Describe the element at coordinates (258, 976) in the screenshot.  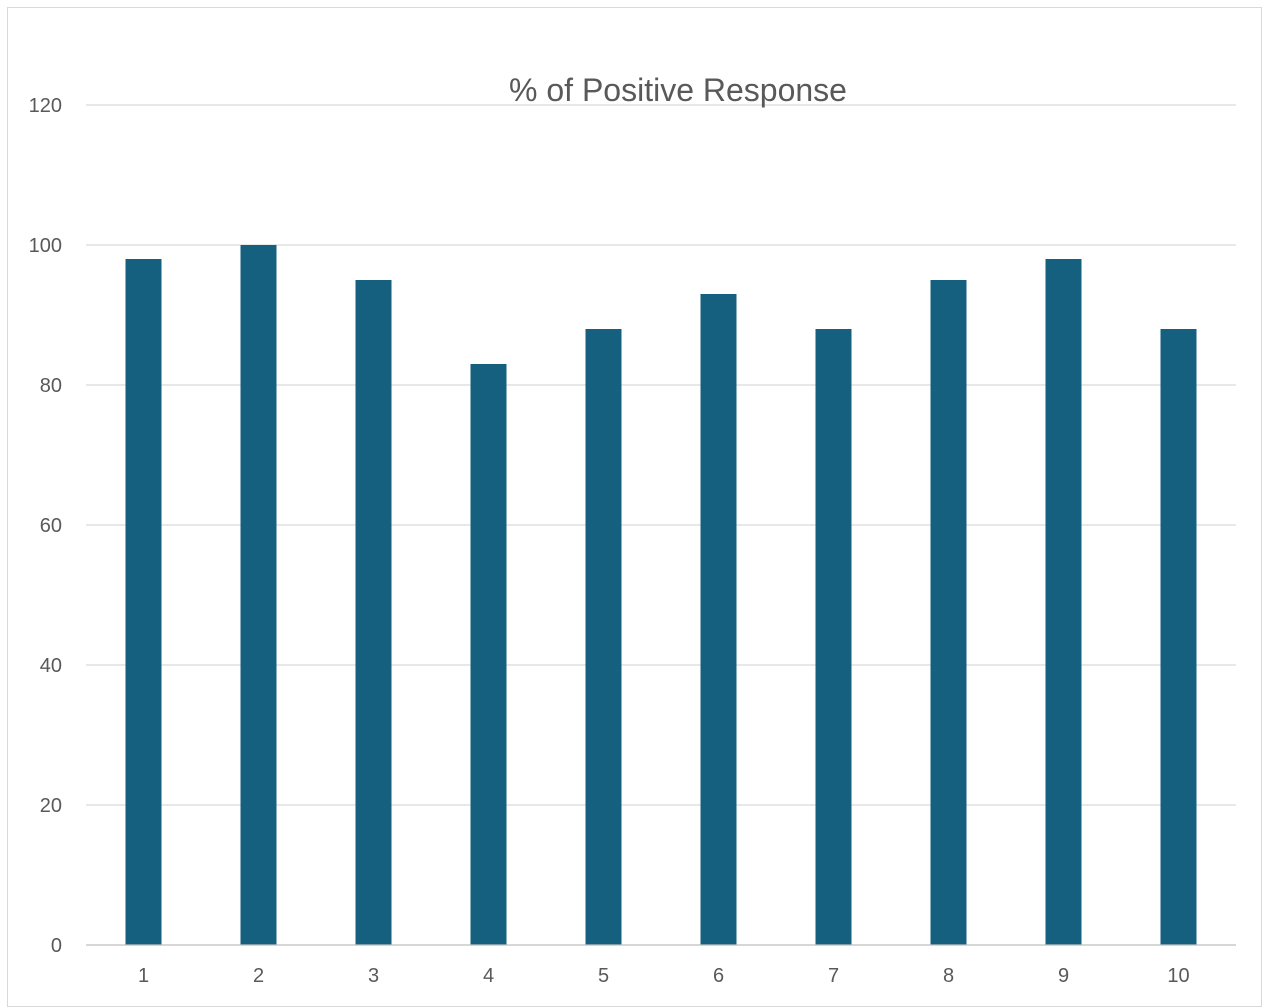
I see `x-tick-label: 2` at that location.